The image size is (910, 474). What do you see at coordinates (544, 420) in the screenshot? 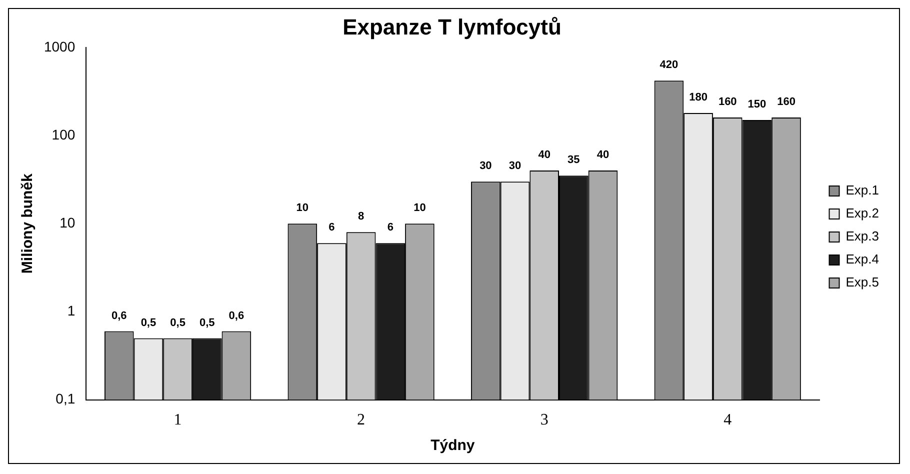
I see `x-tick-label: 3` at bounding box center [544, 420].